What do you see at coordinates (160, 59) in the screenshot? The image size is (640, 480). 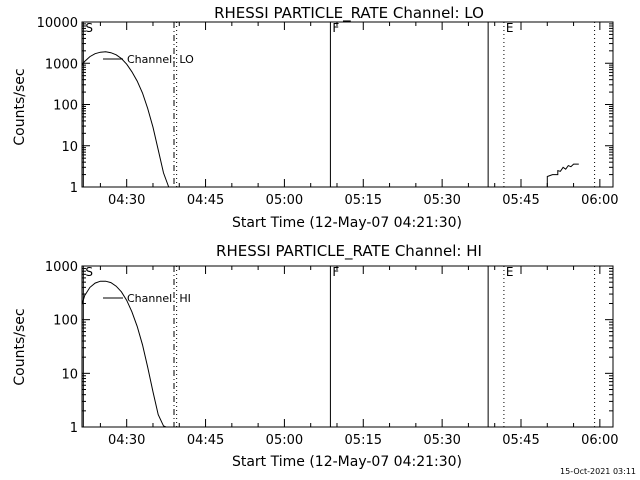 I see `legend-label: Channel: LO` at bounding box center [160, 59].